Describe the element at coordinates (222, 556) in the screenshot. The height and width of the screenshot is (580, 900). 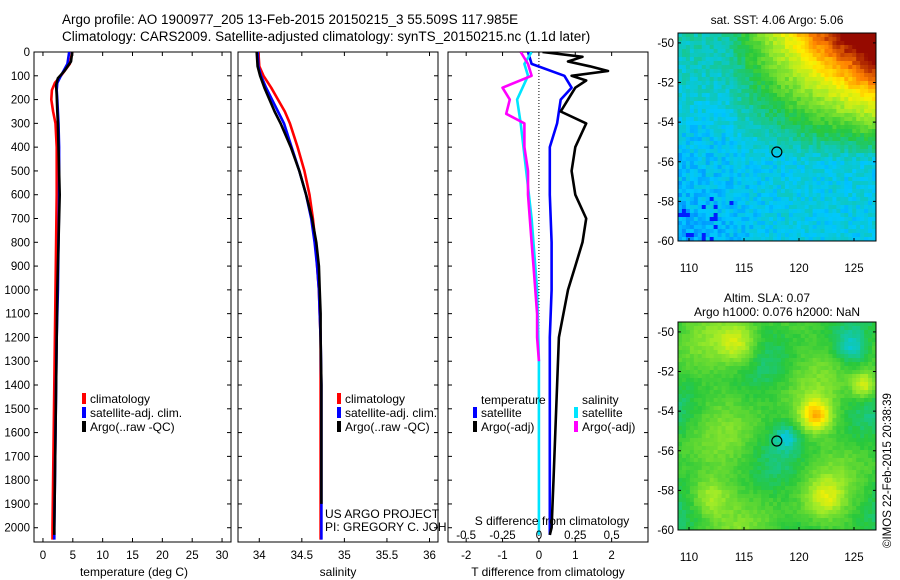
I see `x-tick-label: 30` at that location.